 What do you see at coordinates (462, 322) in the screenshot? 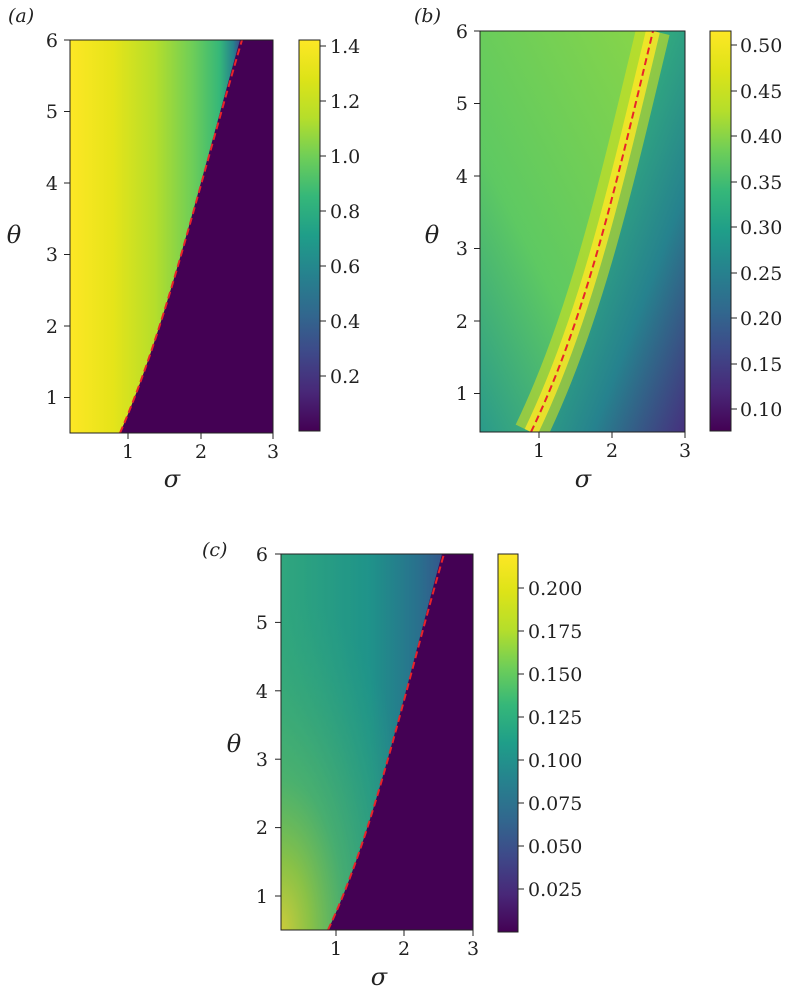
I see `panel-b-ytick-2: 2` at bounding box center [462, 322].